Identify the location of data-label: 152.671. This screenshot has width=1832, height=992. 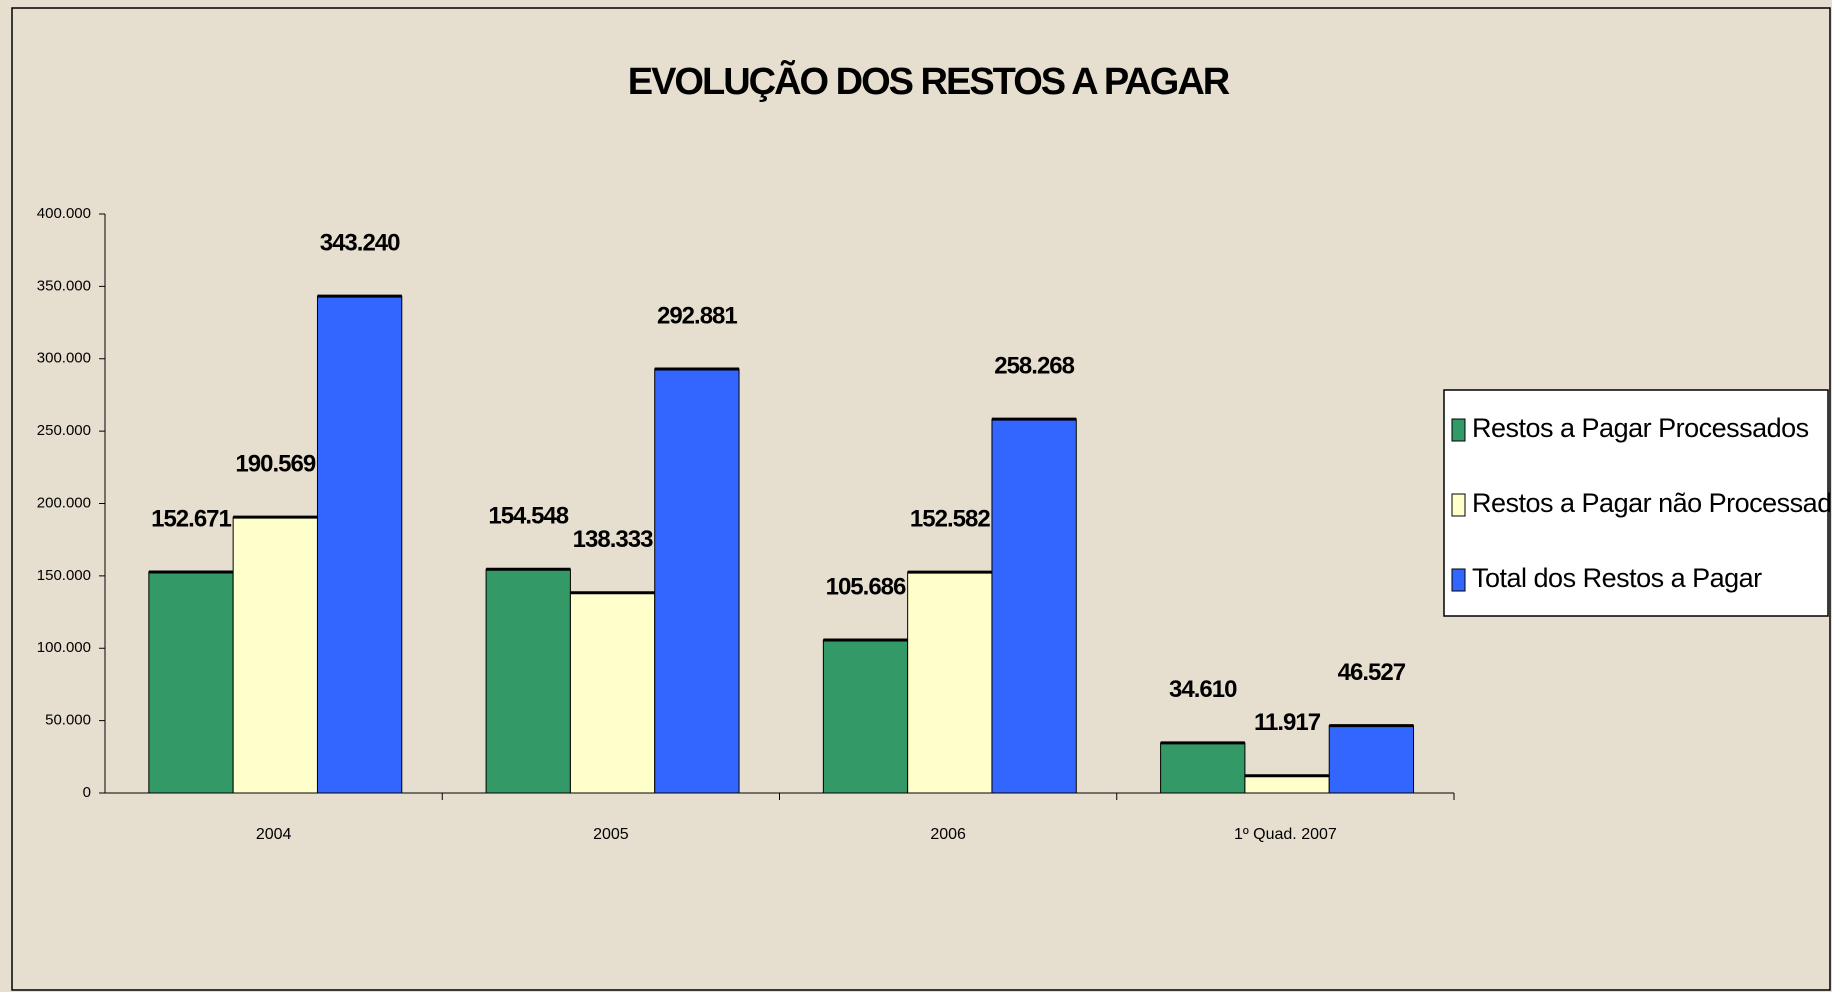
(191, 518).